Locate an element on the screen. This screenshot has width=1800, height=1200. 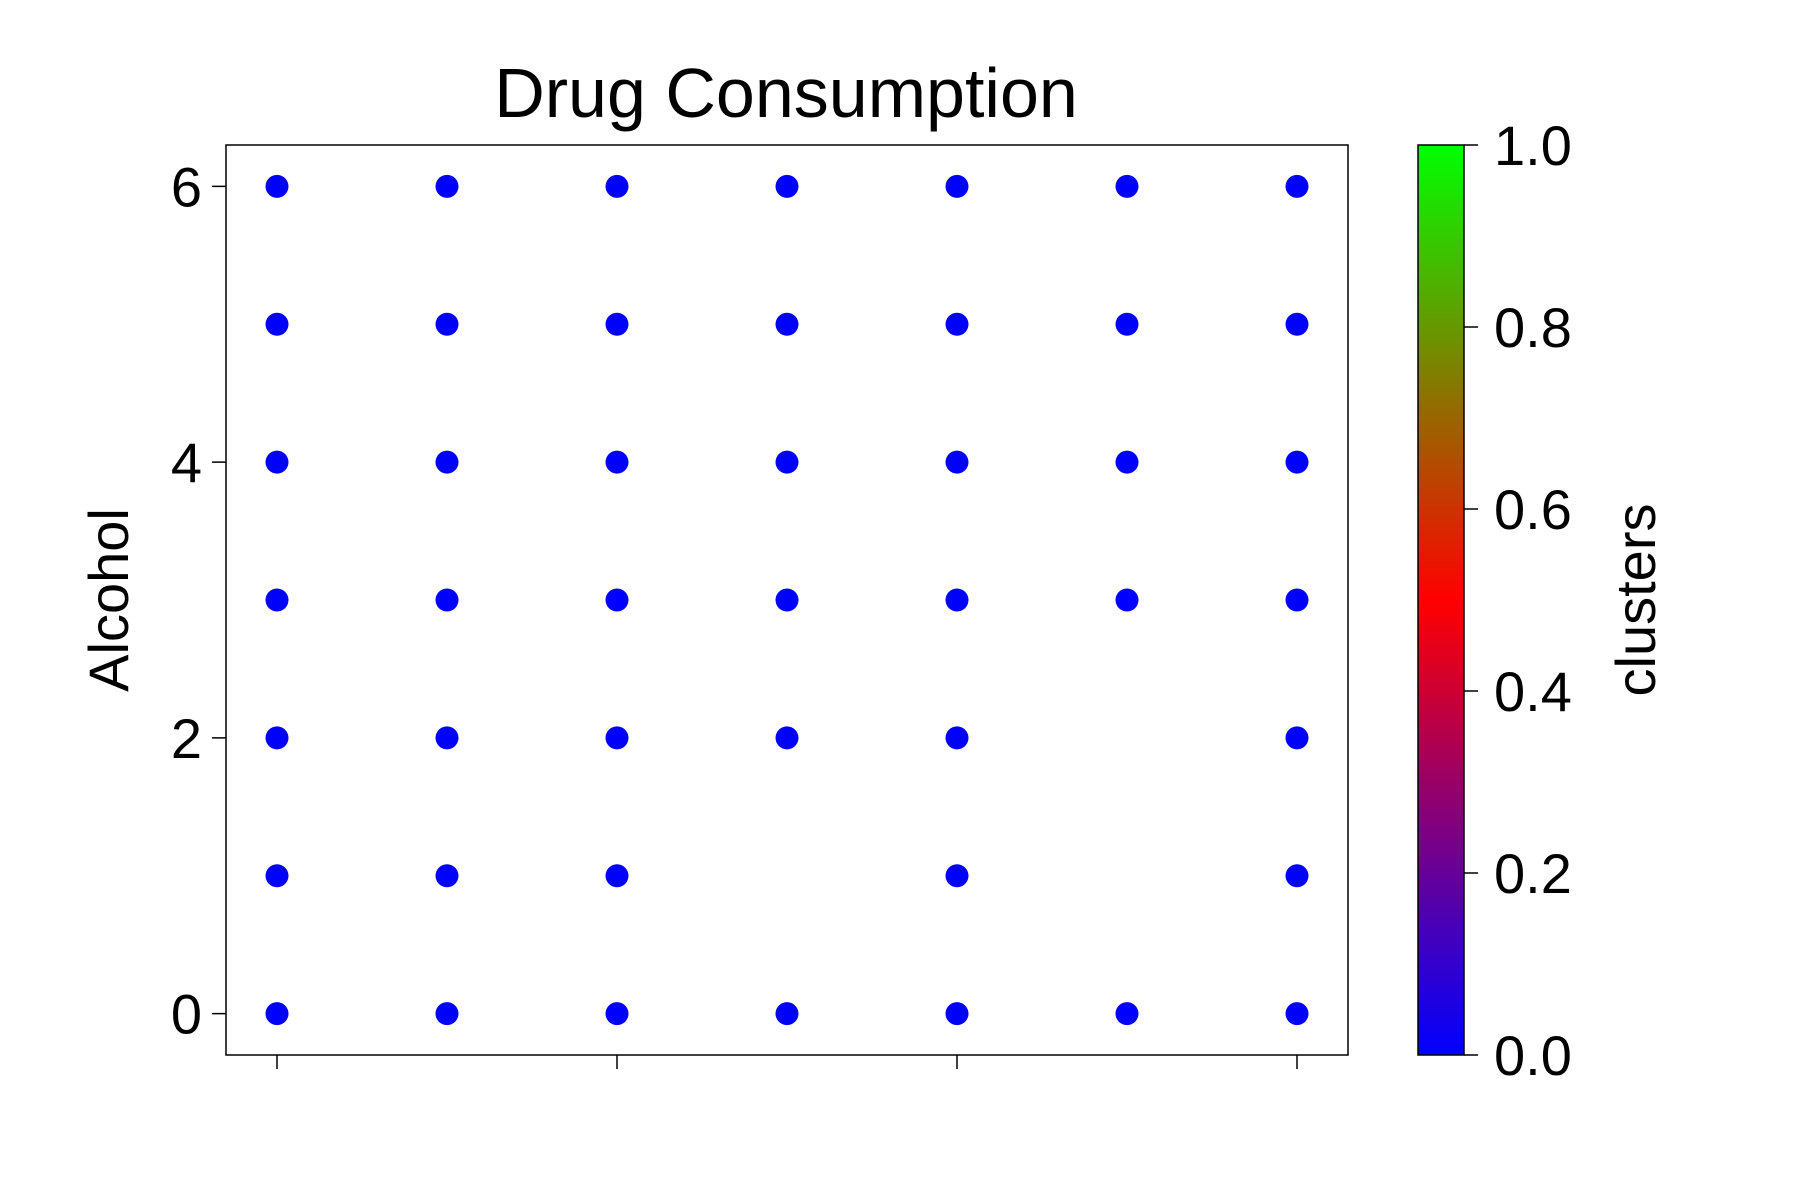
y-axis: 0 2 4 6 is located at coordinates (198, 600).